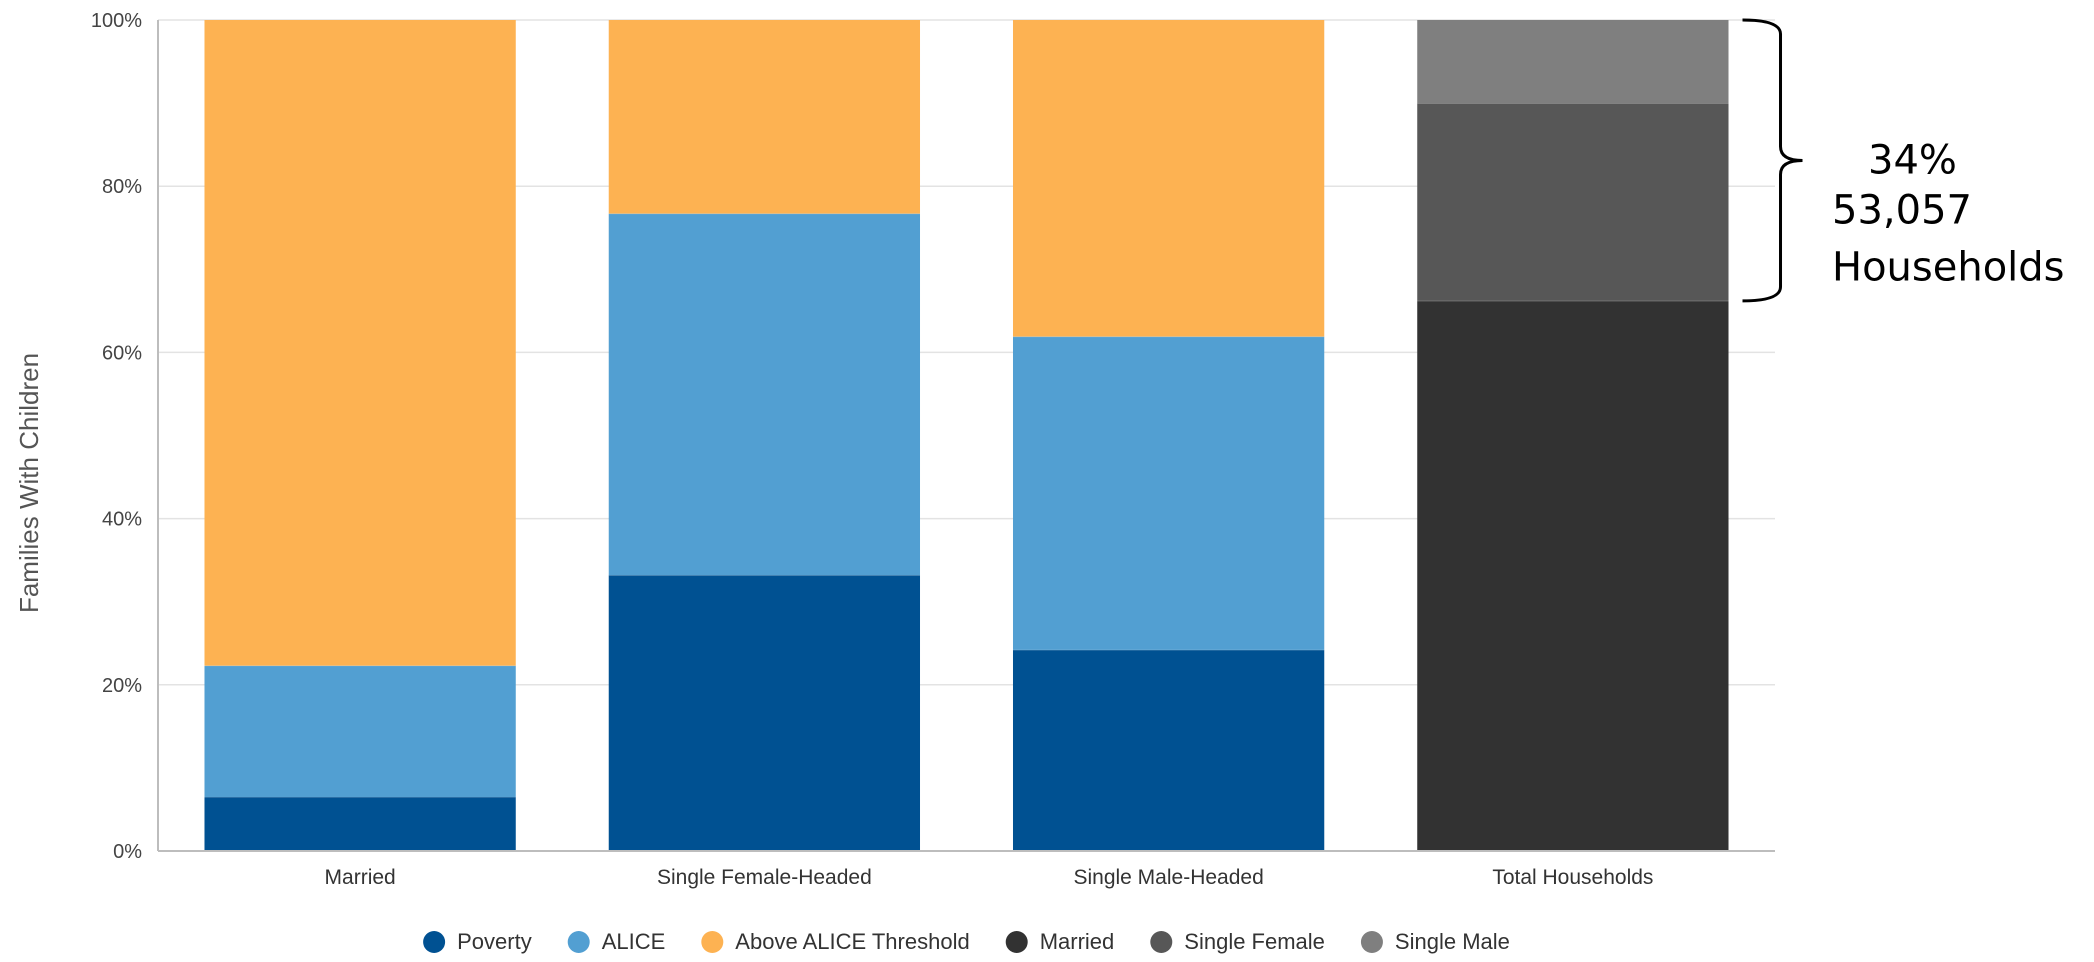  I want to click on legend-label: Poverty, so click(494, 941).